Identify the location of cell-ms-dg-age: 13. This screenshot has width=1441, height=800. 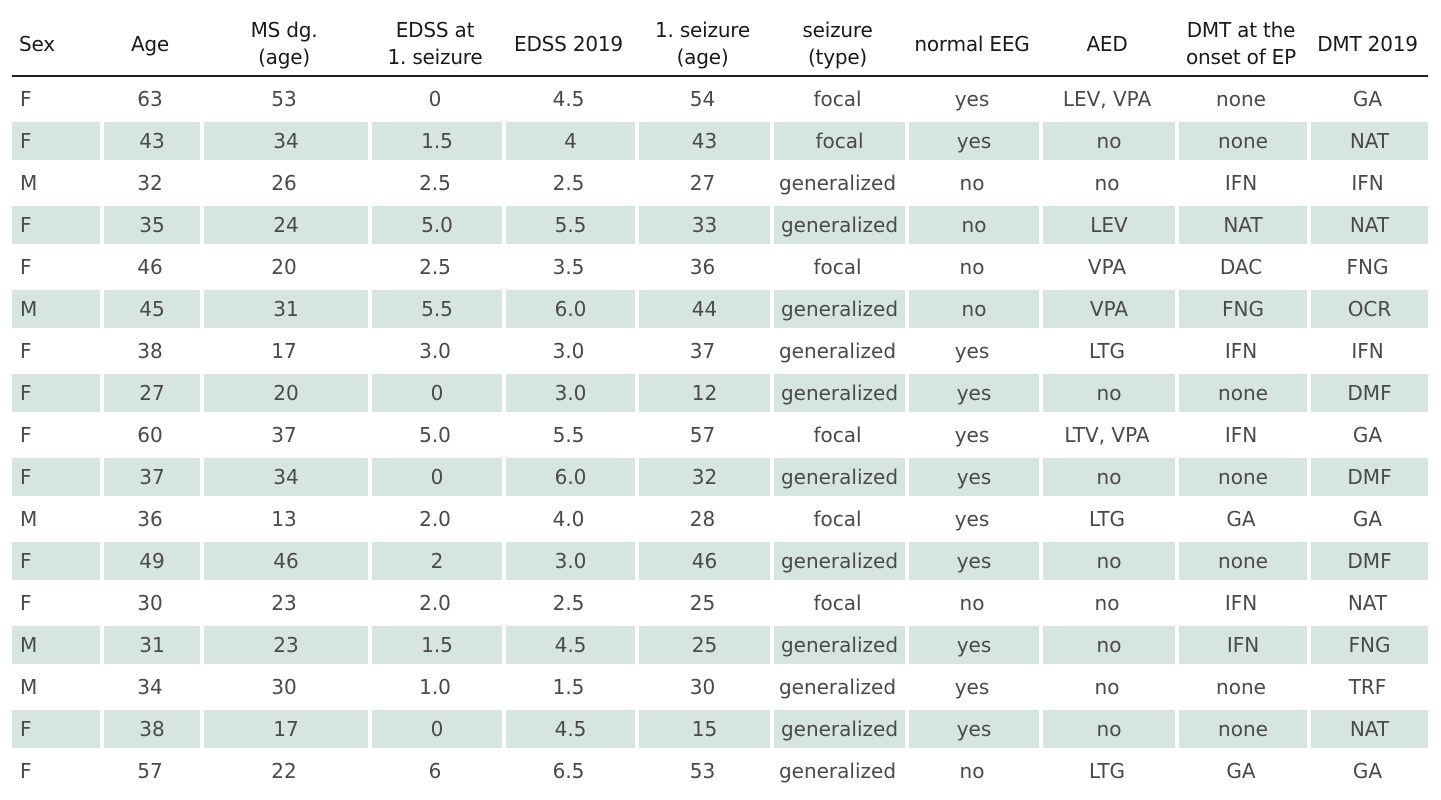
(284, 519).